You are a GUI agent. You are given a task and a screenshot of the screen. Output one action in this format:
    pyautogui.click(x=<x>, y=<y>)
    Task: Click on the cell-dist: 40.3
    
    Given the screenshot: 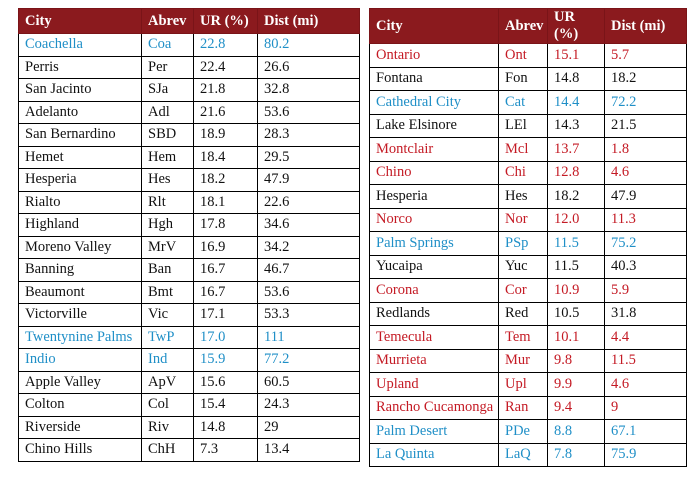 What is the action you would take?
    pyautogui.click(x=645, y=266)
    